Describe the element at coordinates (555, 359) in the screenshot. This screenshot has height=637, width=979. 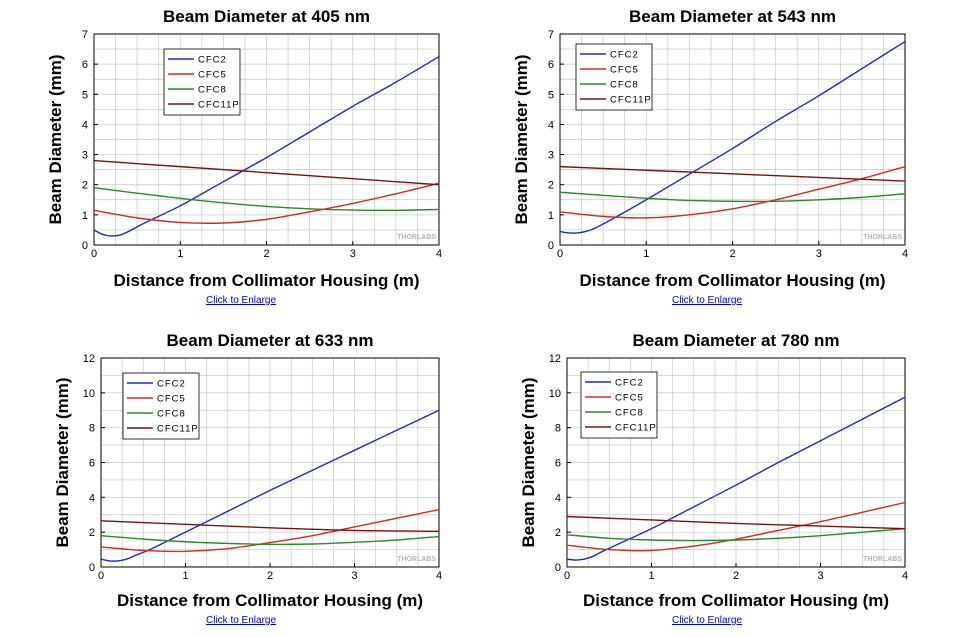
I see `y-tick-label: 12` at that location.